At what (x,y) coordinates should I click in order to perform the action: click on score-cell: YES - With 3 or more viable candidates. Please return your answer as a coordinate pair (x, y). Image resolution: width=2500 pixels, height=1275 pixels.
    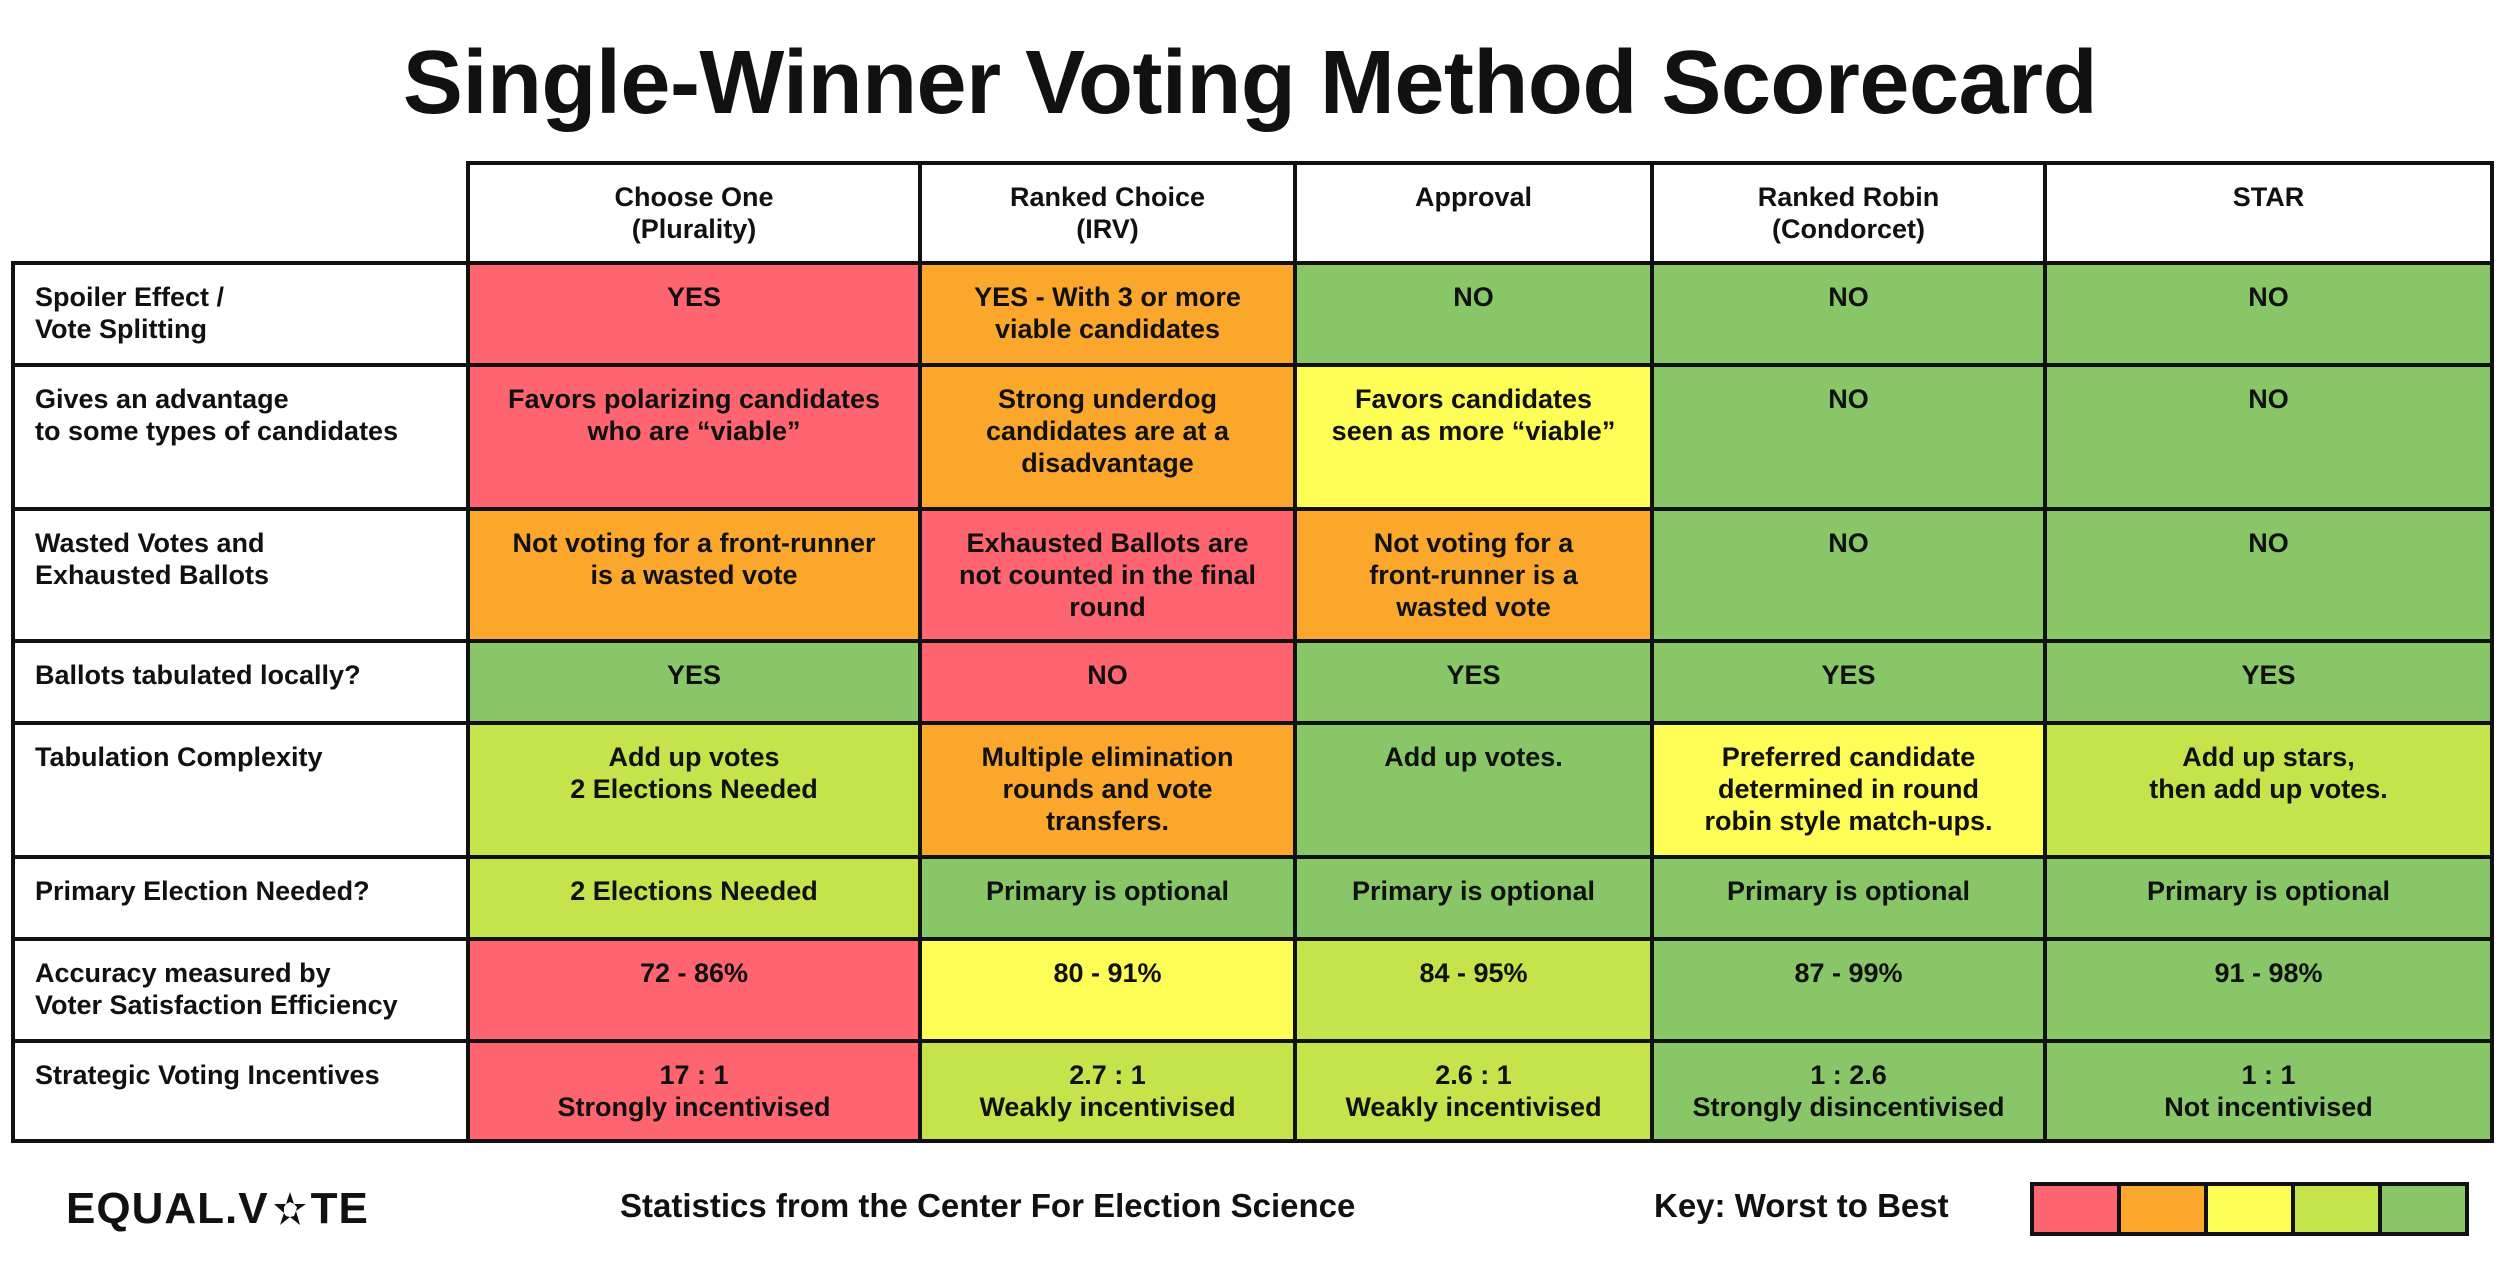
    Looking at the image, I should click on (1107, 314).